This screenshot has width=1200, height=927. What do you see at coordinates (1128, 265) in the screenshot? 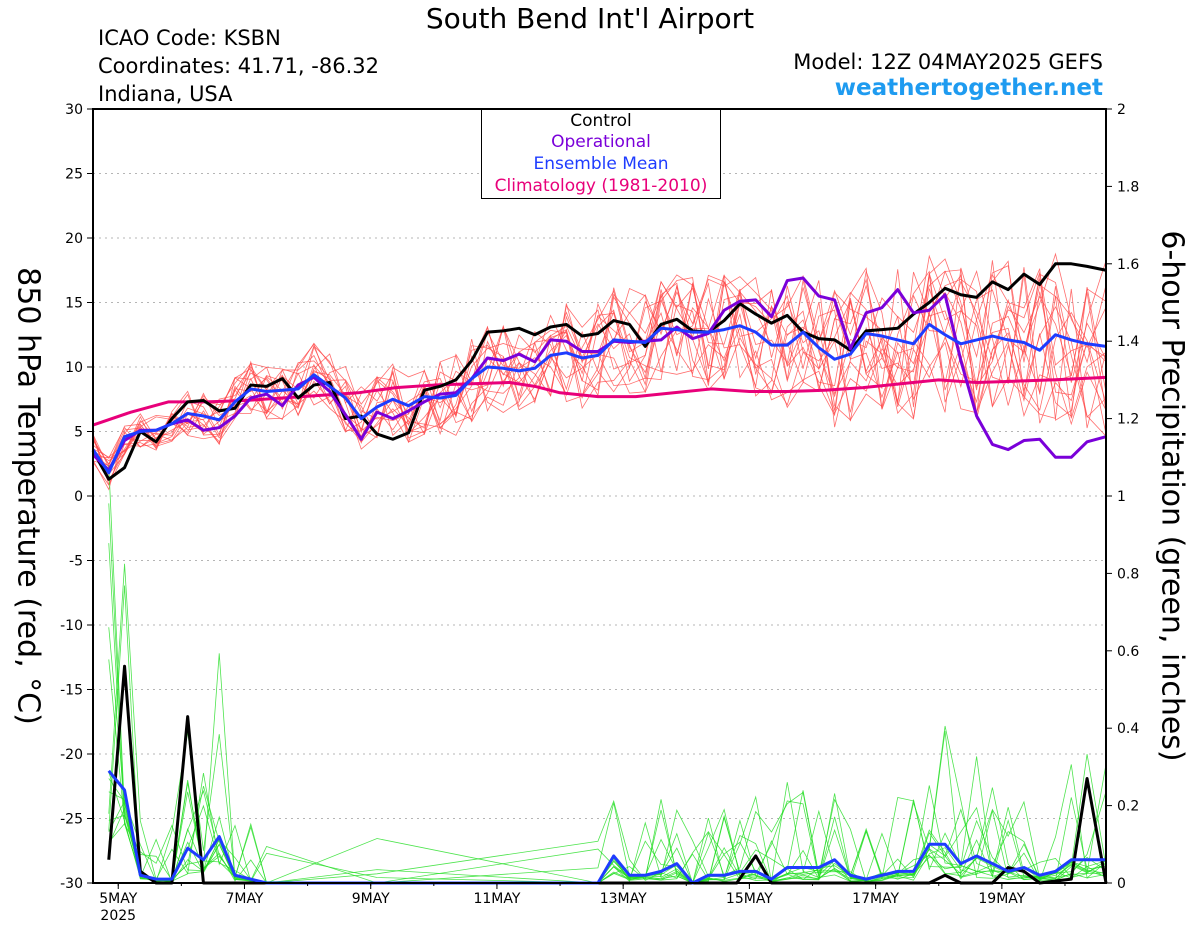
I see `y2-tick-label: 1.6` at bounding box center [1128, 265].